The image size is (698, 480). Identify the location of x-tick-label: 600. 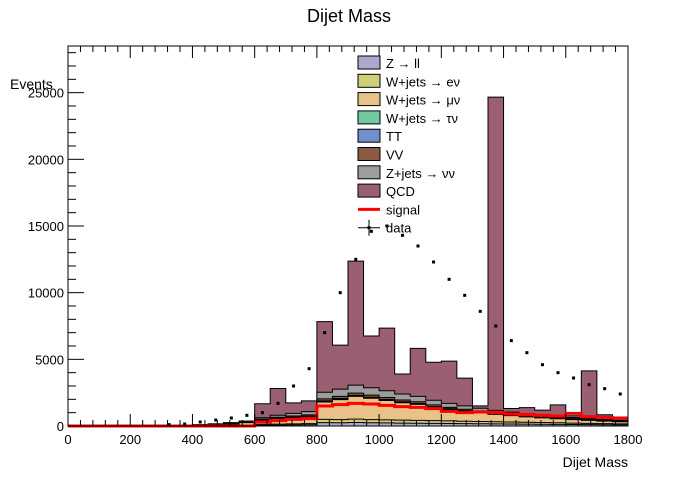
(255, 439).